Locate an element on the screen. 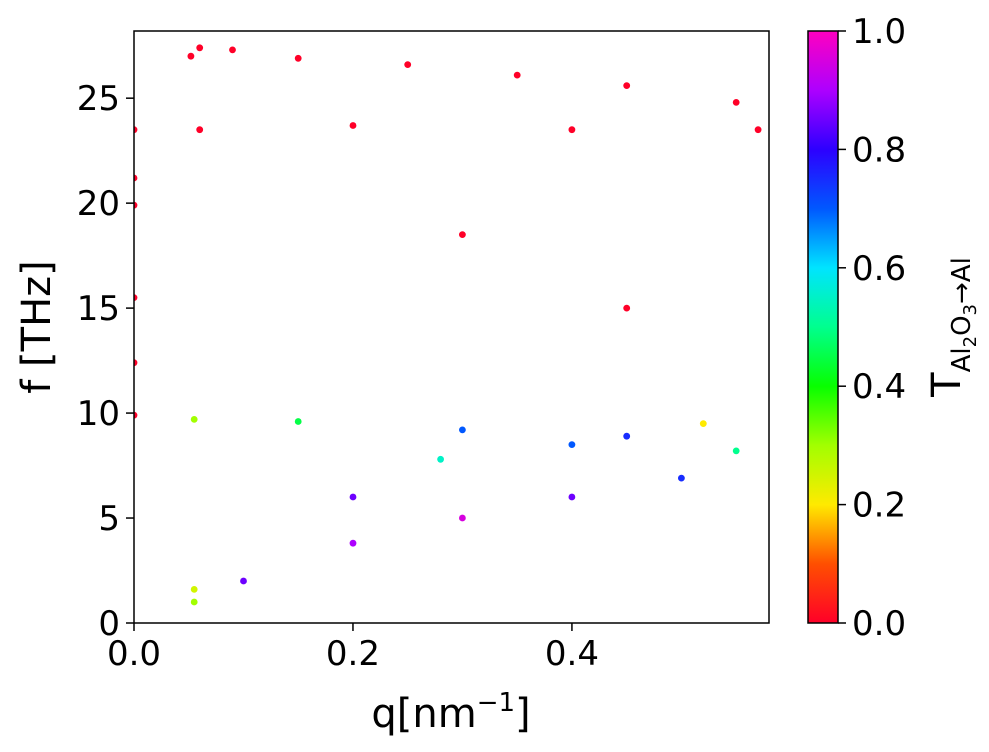 The width and height of the screenshot is (989, 752). x-axis-label-superscript: −1 is located at coordinates (496, 703).